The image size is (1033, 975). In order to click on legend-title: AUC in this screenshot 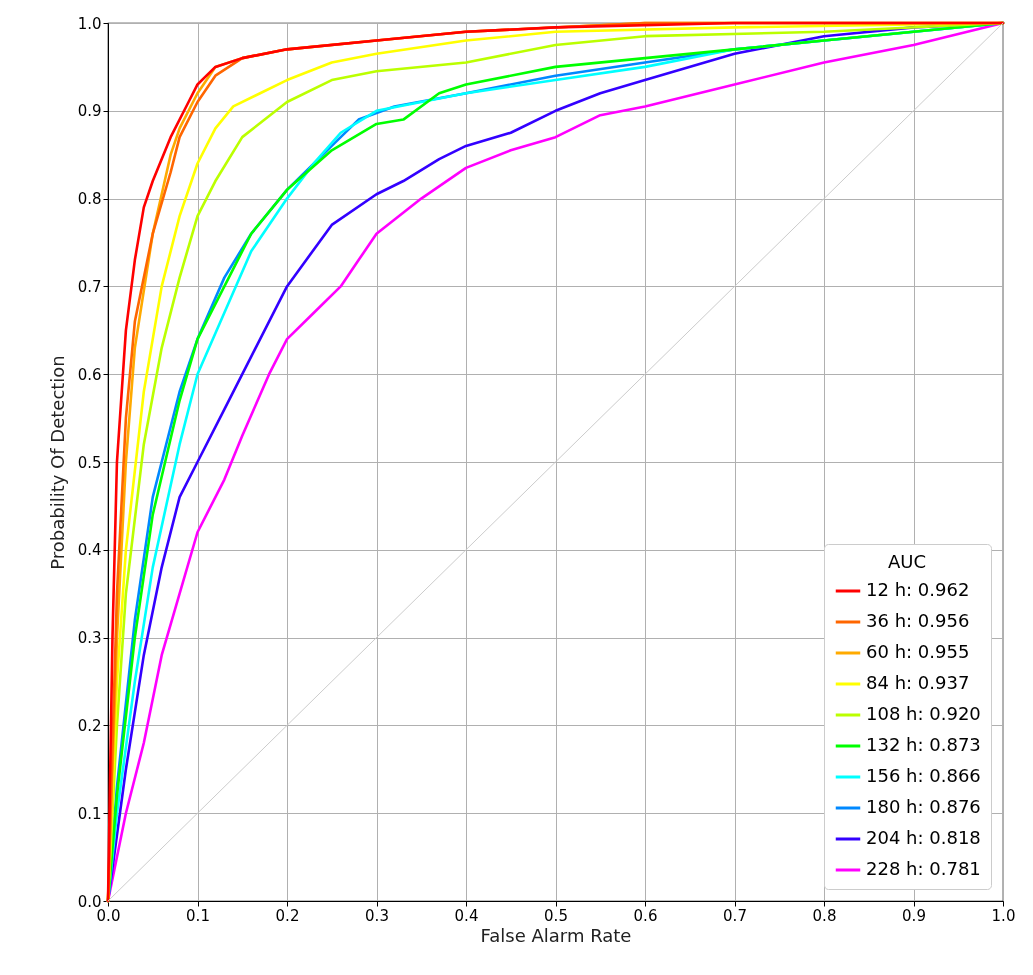, I will do `click(907, 561)`.